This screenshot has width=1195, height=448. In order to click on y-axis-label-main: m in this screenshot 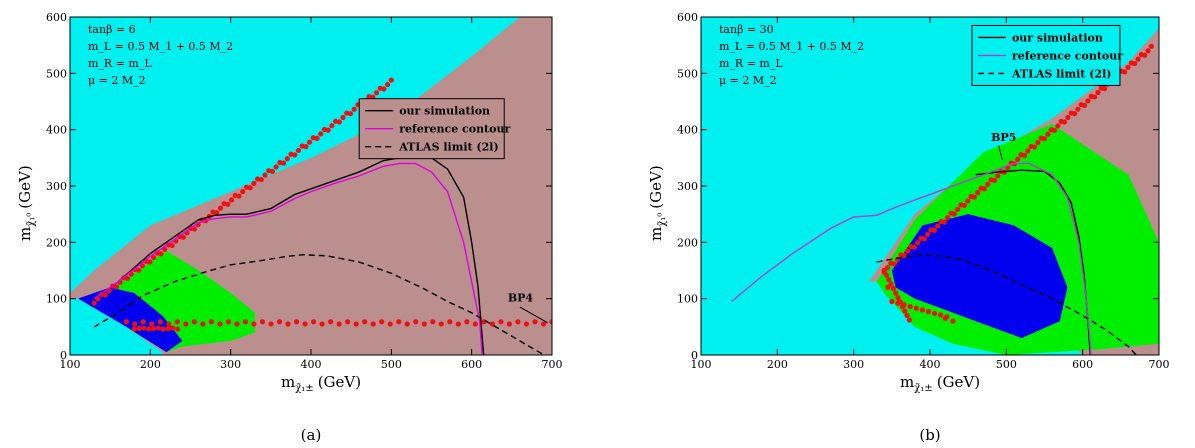, I will do `click(25, 234)`.